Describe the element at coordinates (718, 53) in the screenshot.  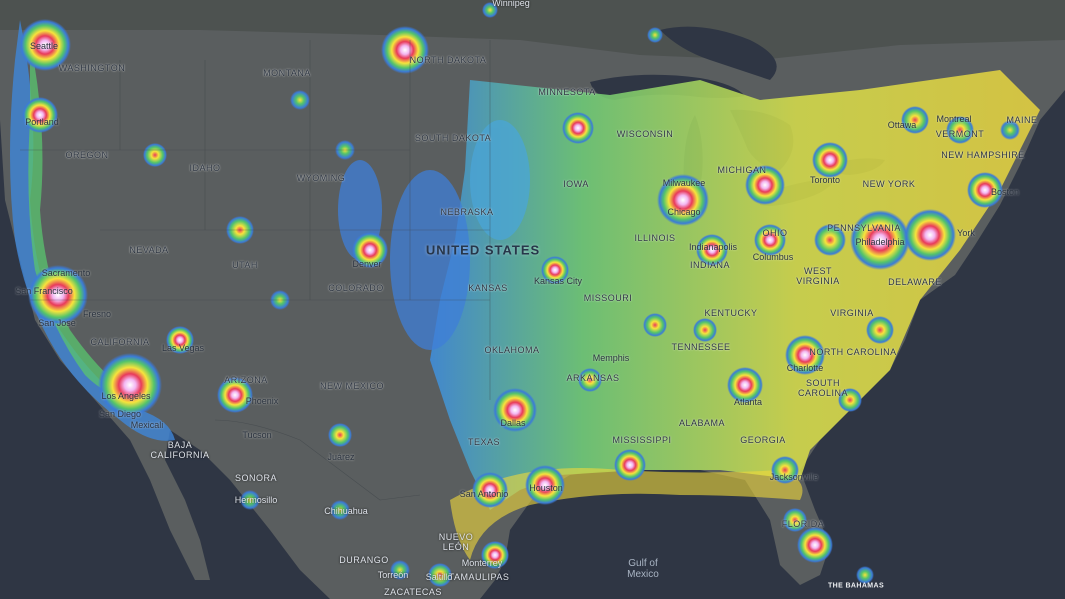
I see `hudson-bay-fragment` at that location.